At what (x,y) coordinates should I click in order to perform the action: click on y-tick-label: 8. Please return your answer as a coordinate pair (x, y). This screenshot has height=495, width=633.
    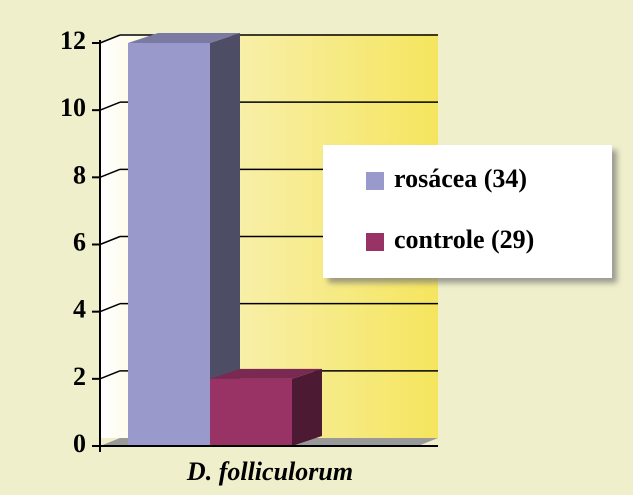
    Looking at the image, I should click on (79, 174).